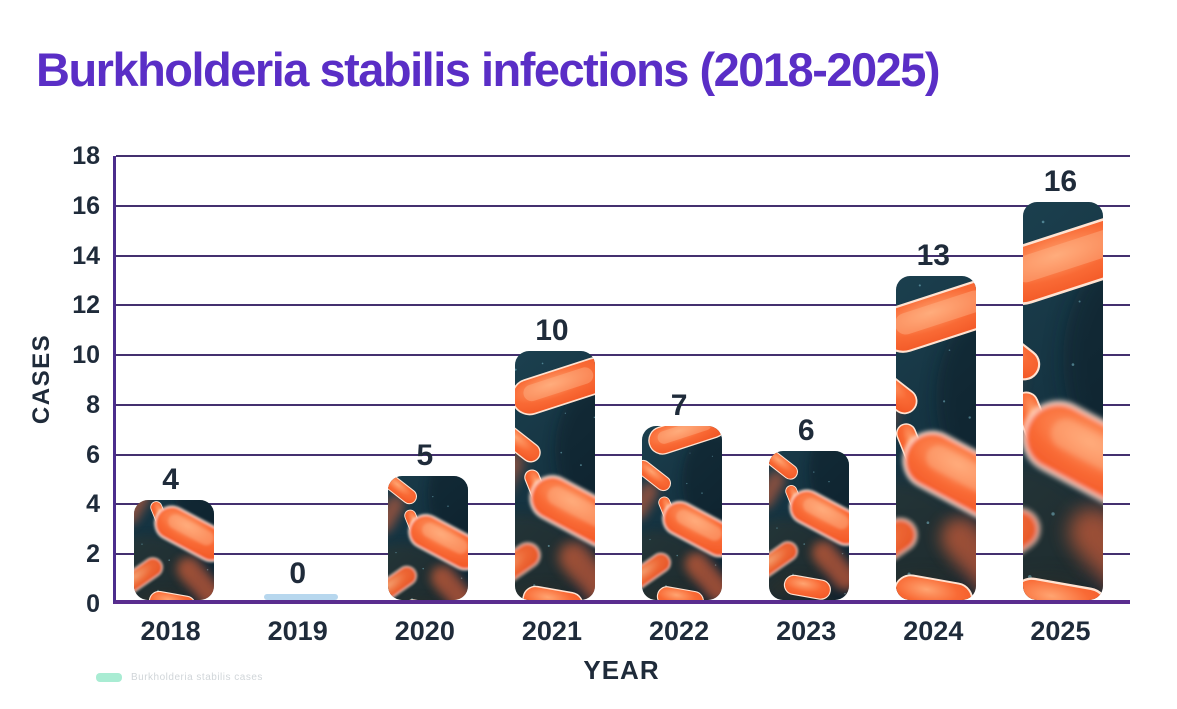  What do you see at coordinates (679, 405) in the screenshot?
I see `bar-value-label: 7` at bounding box center [679, 405].